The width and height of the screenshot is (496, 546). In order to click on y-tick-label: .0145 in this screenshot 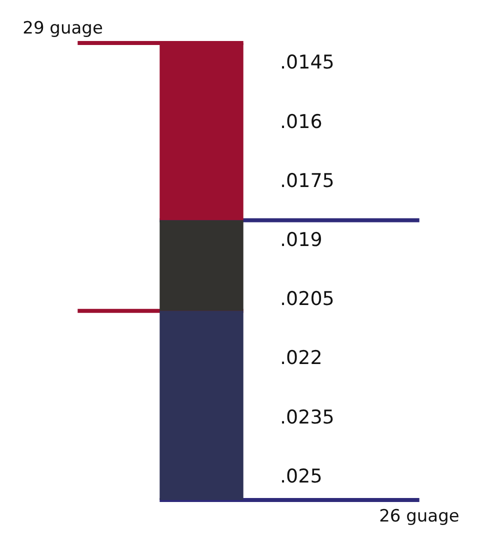, I will do `click(307, 63)`.